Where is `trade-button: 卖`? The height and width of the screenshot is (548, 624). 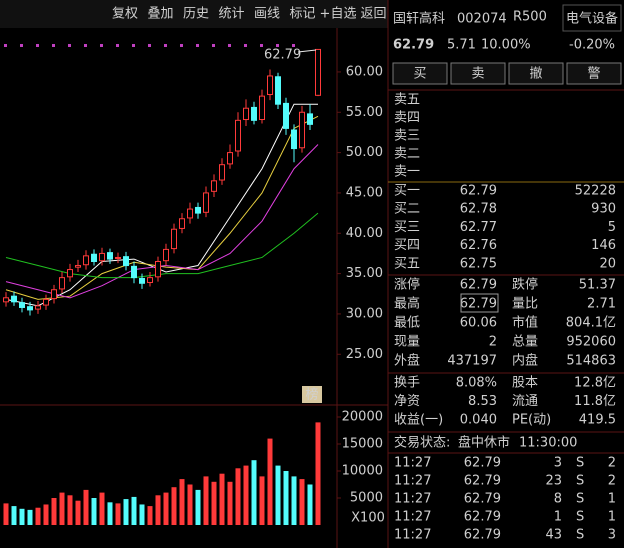
trade-button: 卖 is located at coordinates (477, 74).